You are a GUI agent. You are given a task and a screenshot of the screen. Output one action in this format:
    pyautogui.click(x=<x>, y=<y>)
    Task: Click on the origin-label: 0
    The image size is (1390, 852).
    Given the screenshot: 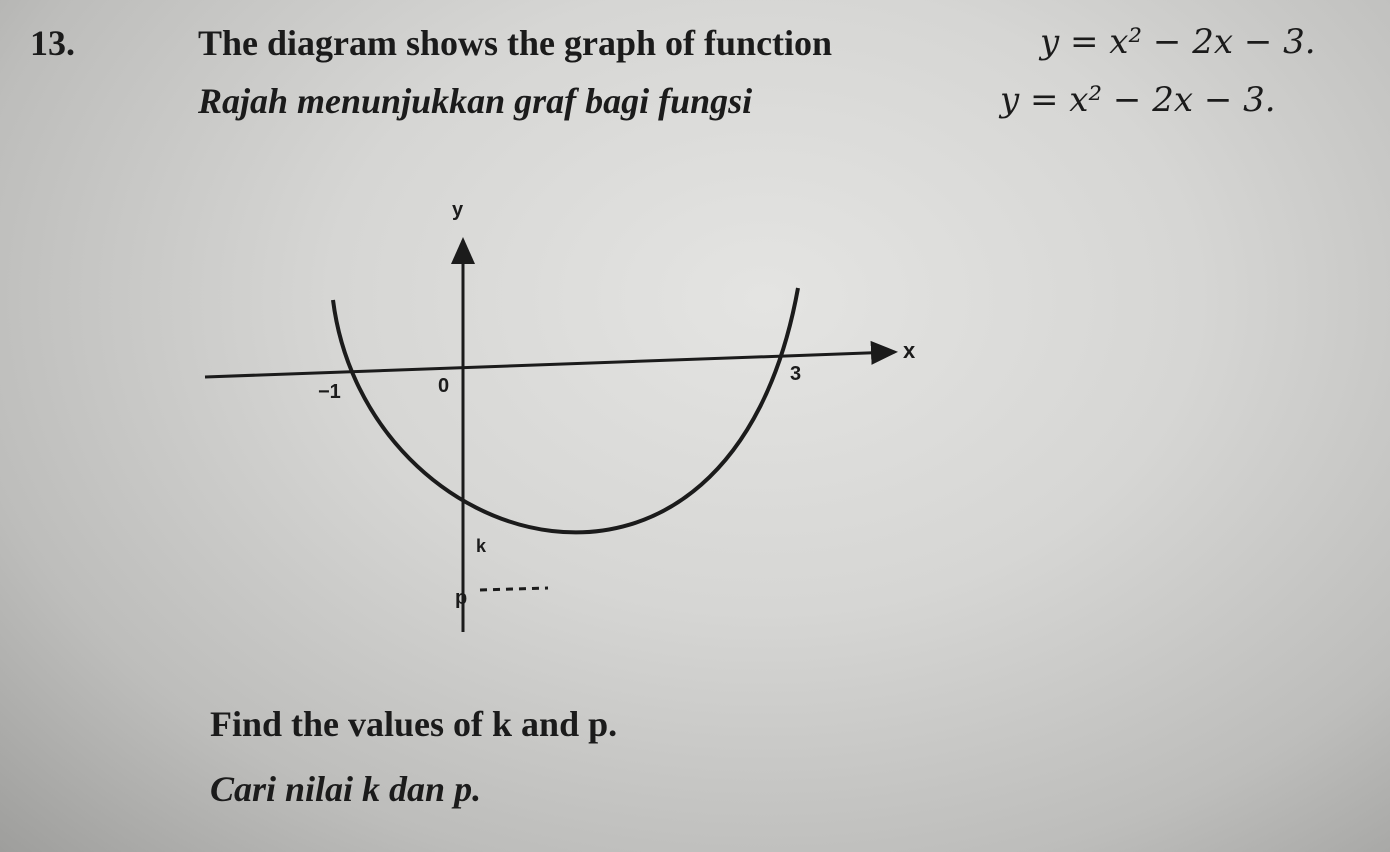 What is the action you would take?
    pyautogui.click(x=443, y=386)
    